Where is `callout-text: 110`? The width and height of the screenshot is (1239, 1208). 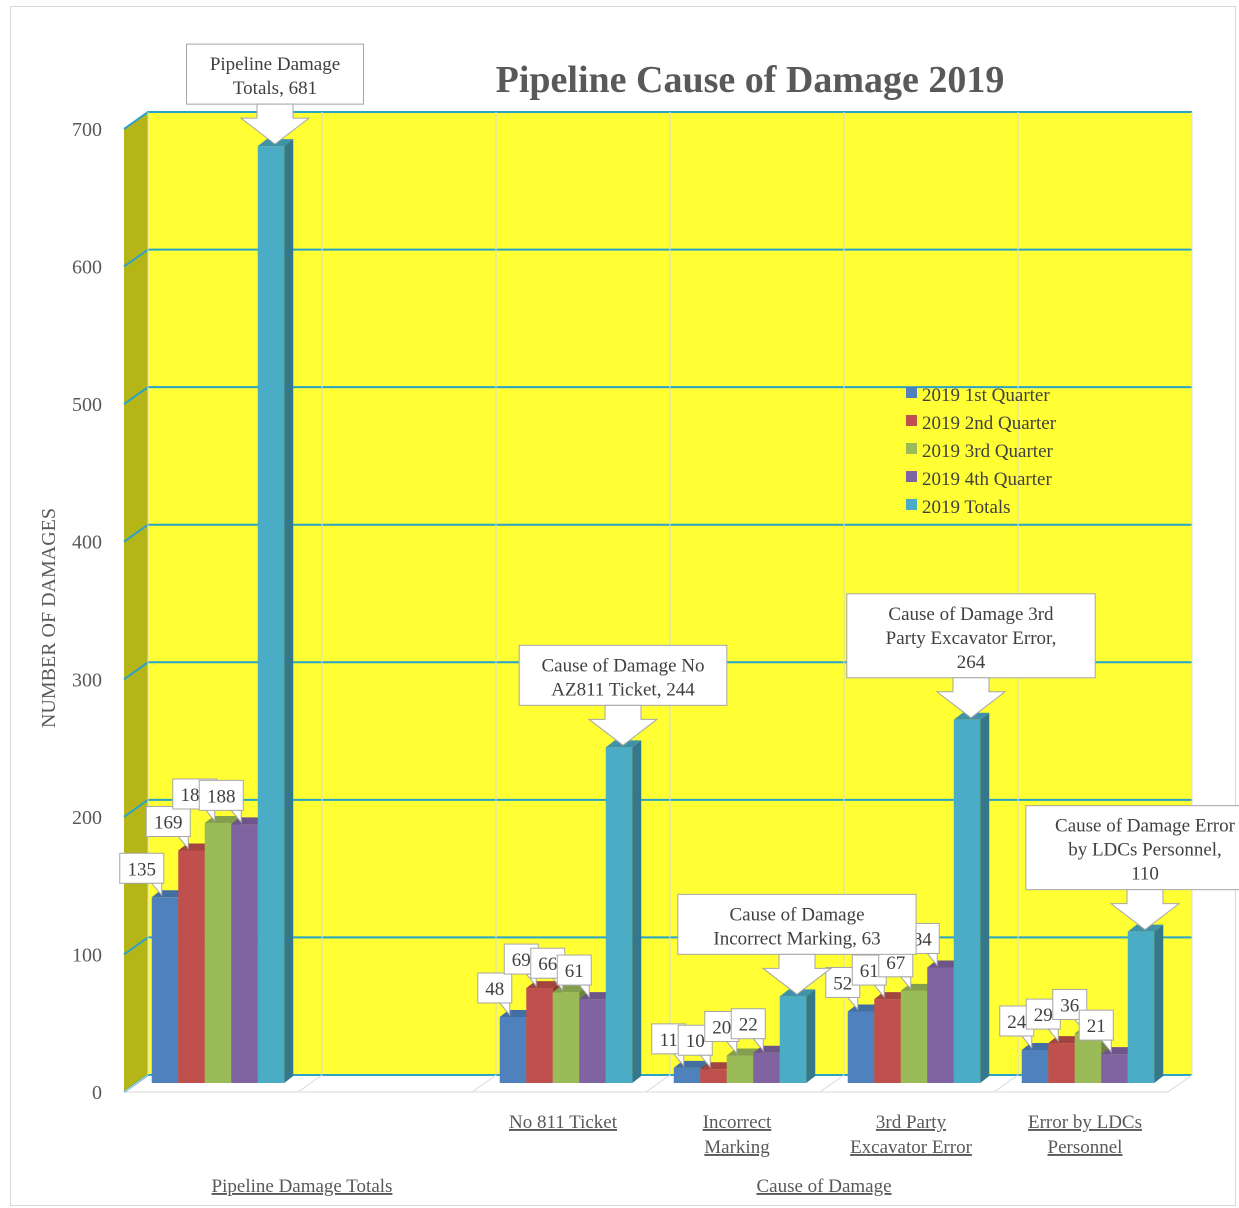 callout-text: 110 is located at coordinates (1145, 874).